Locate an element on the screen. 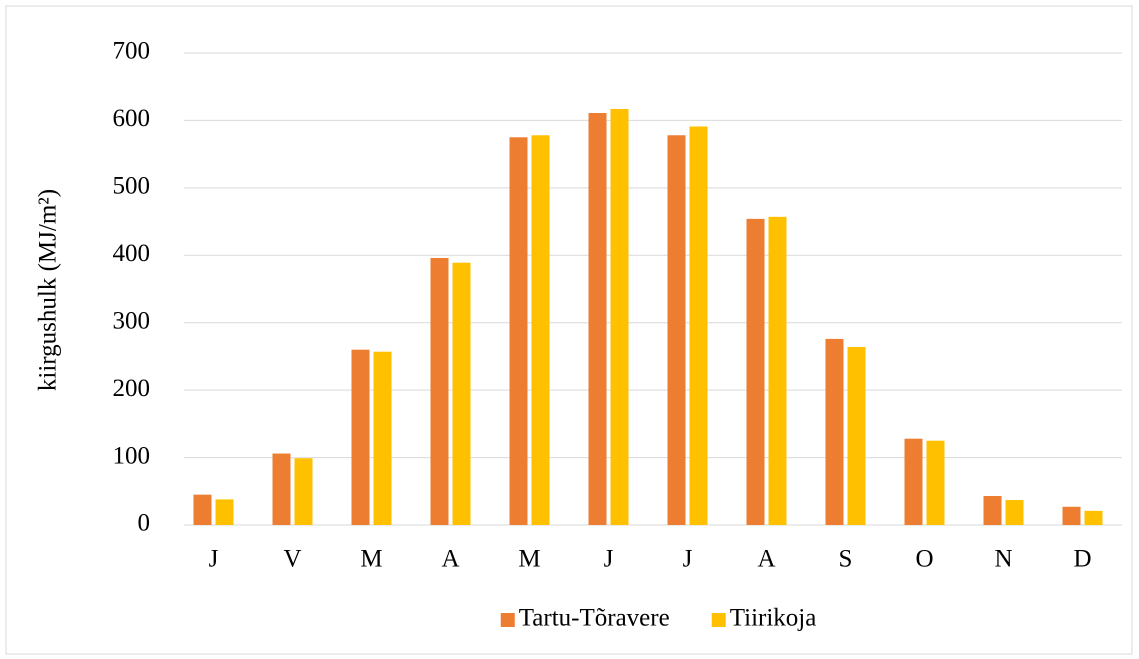 This screenshot has height=659, width=1139. y-tick-label: 400 is located at coordinates (132, 253).